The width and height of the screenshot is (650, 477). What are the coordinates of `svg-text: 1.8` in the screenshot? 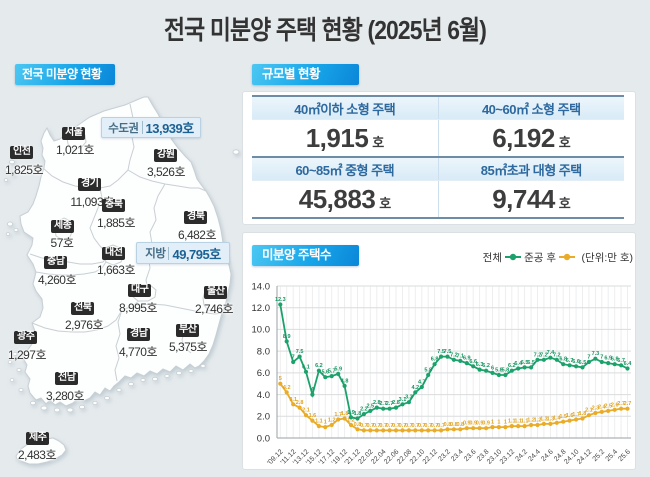 It's located at (345, 414).